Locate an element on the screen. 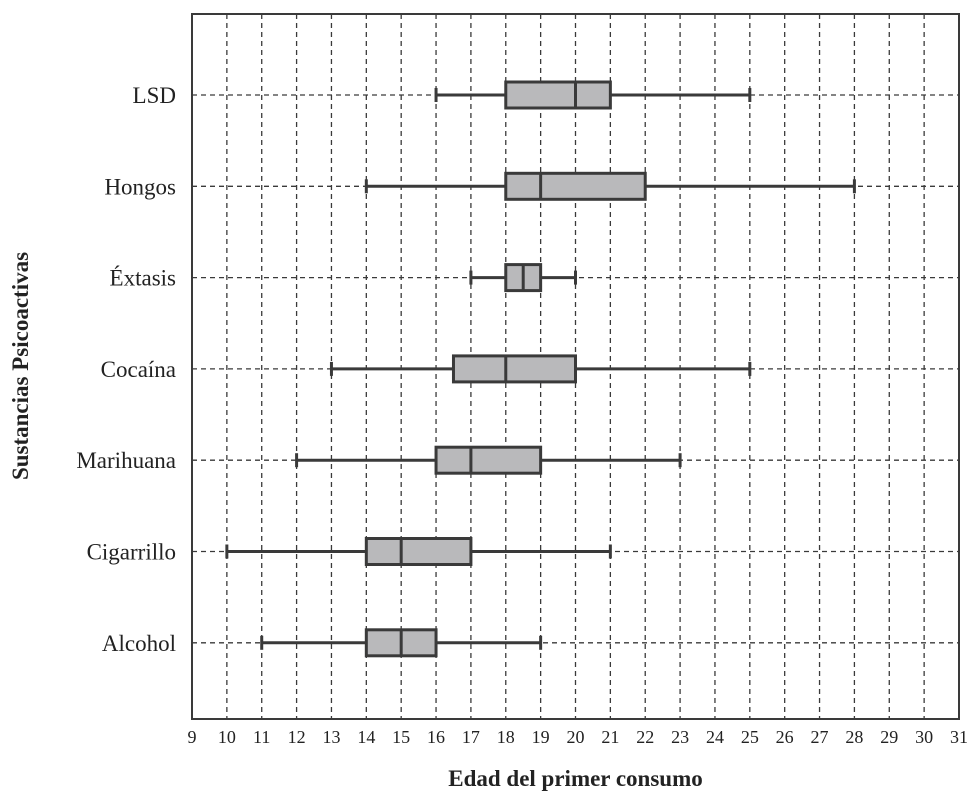 The width and height of the screenshot is (968, 792). category-label: LSD is located at coordinates (154, 95).